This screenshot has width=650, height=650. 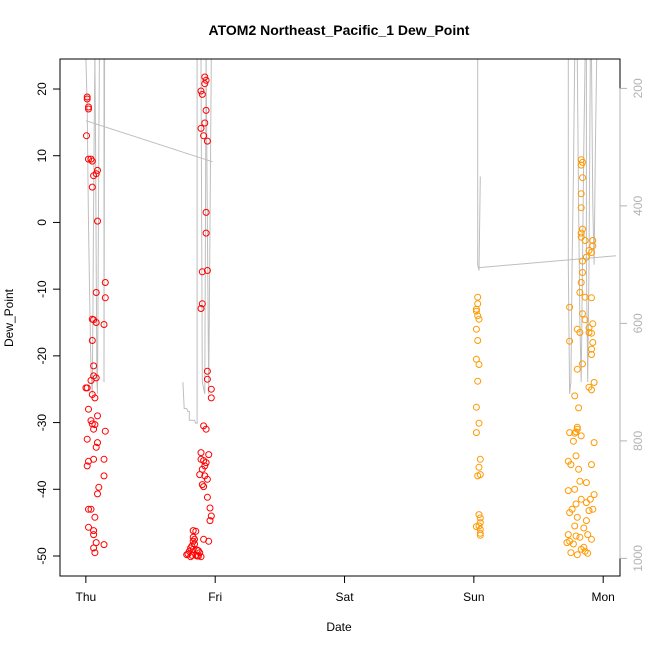 I want to click on x-tick-label: Fri, so click(x=215, y=597).